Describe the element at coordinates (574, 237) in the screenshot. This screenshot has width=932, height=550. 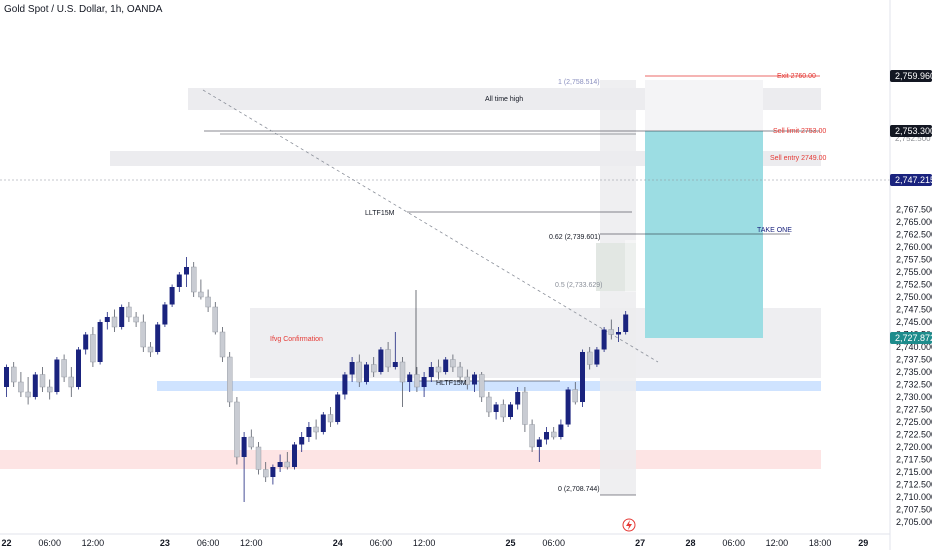
I see `fib-062-label: 0.62 (2,739.601)` at that location.